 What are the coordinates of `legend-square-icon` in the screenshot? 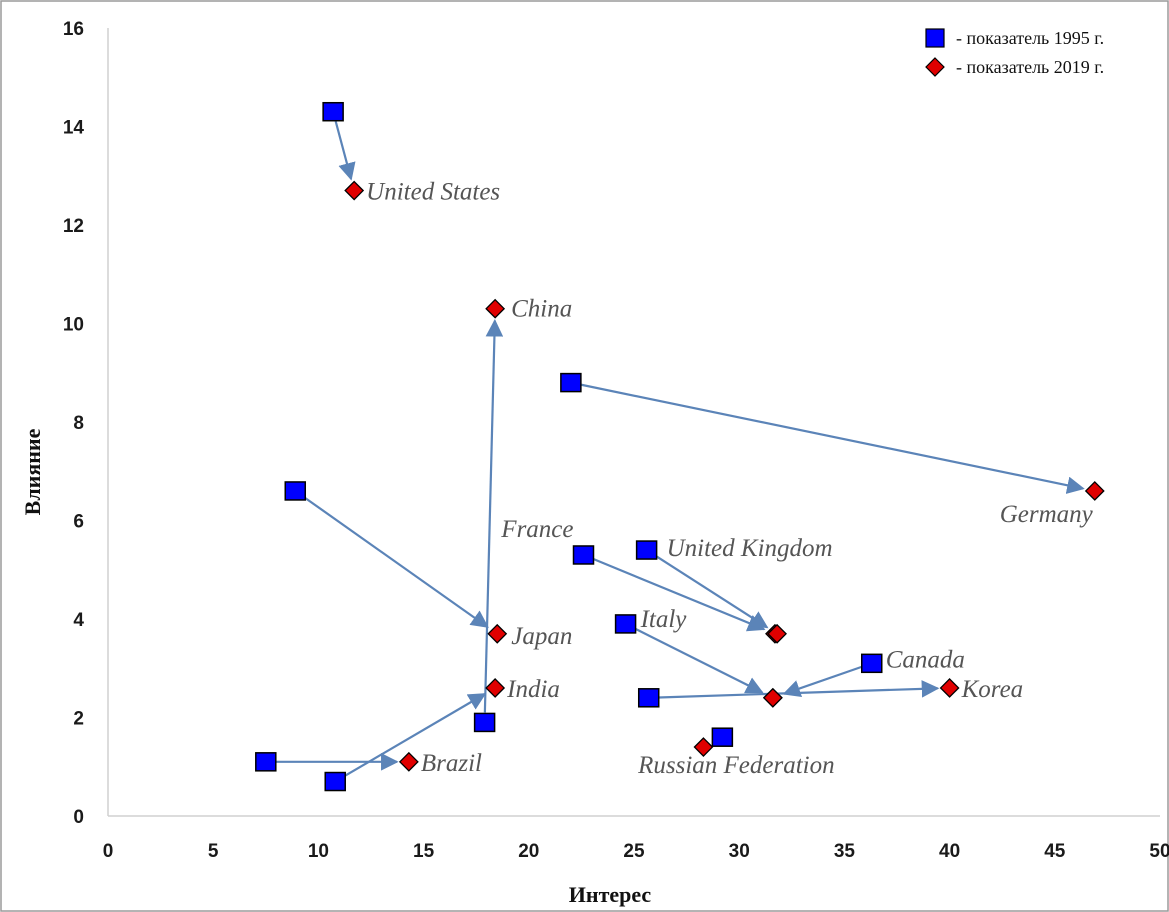 It's located at (935, 38).